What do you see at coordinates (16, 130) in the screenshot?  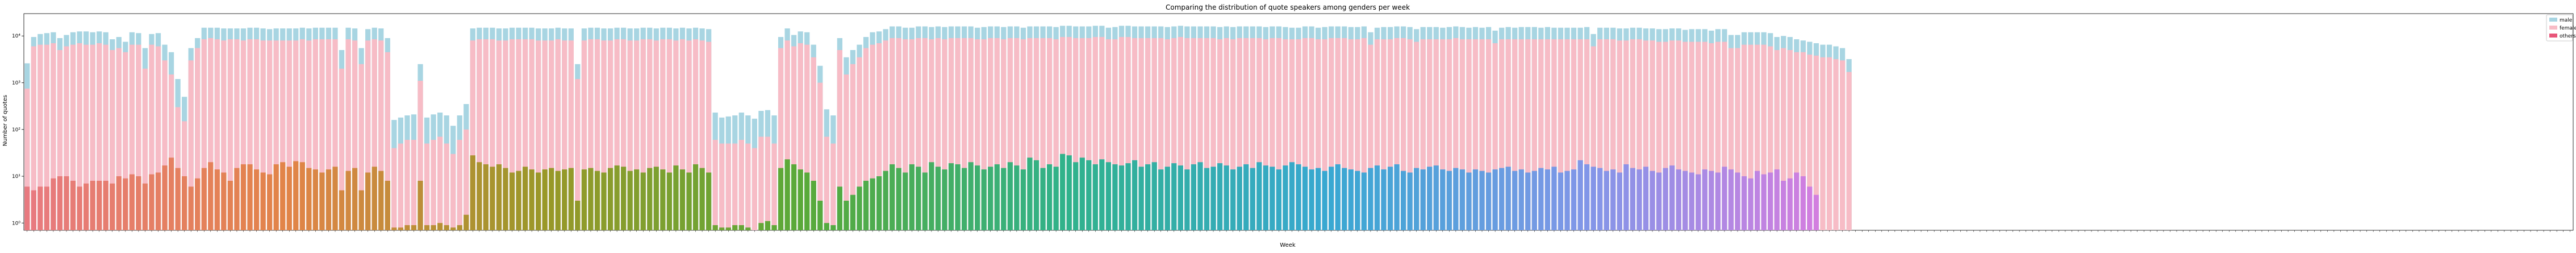 I see `y-tick-label: 10²` at bounding box center [16, 130].